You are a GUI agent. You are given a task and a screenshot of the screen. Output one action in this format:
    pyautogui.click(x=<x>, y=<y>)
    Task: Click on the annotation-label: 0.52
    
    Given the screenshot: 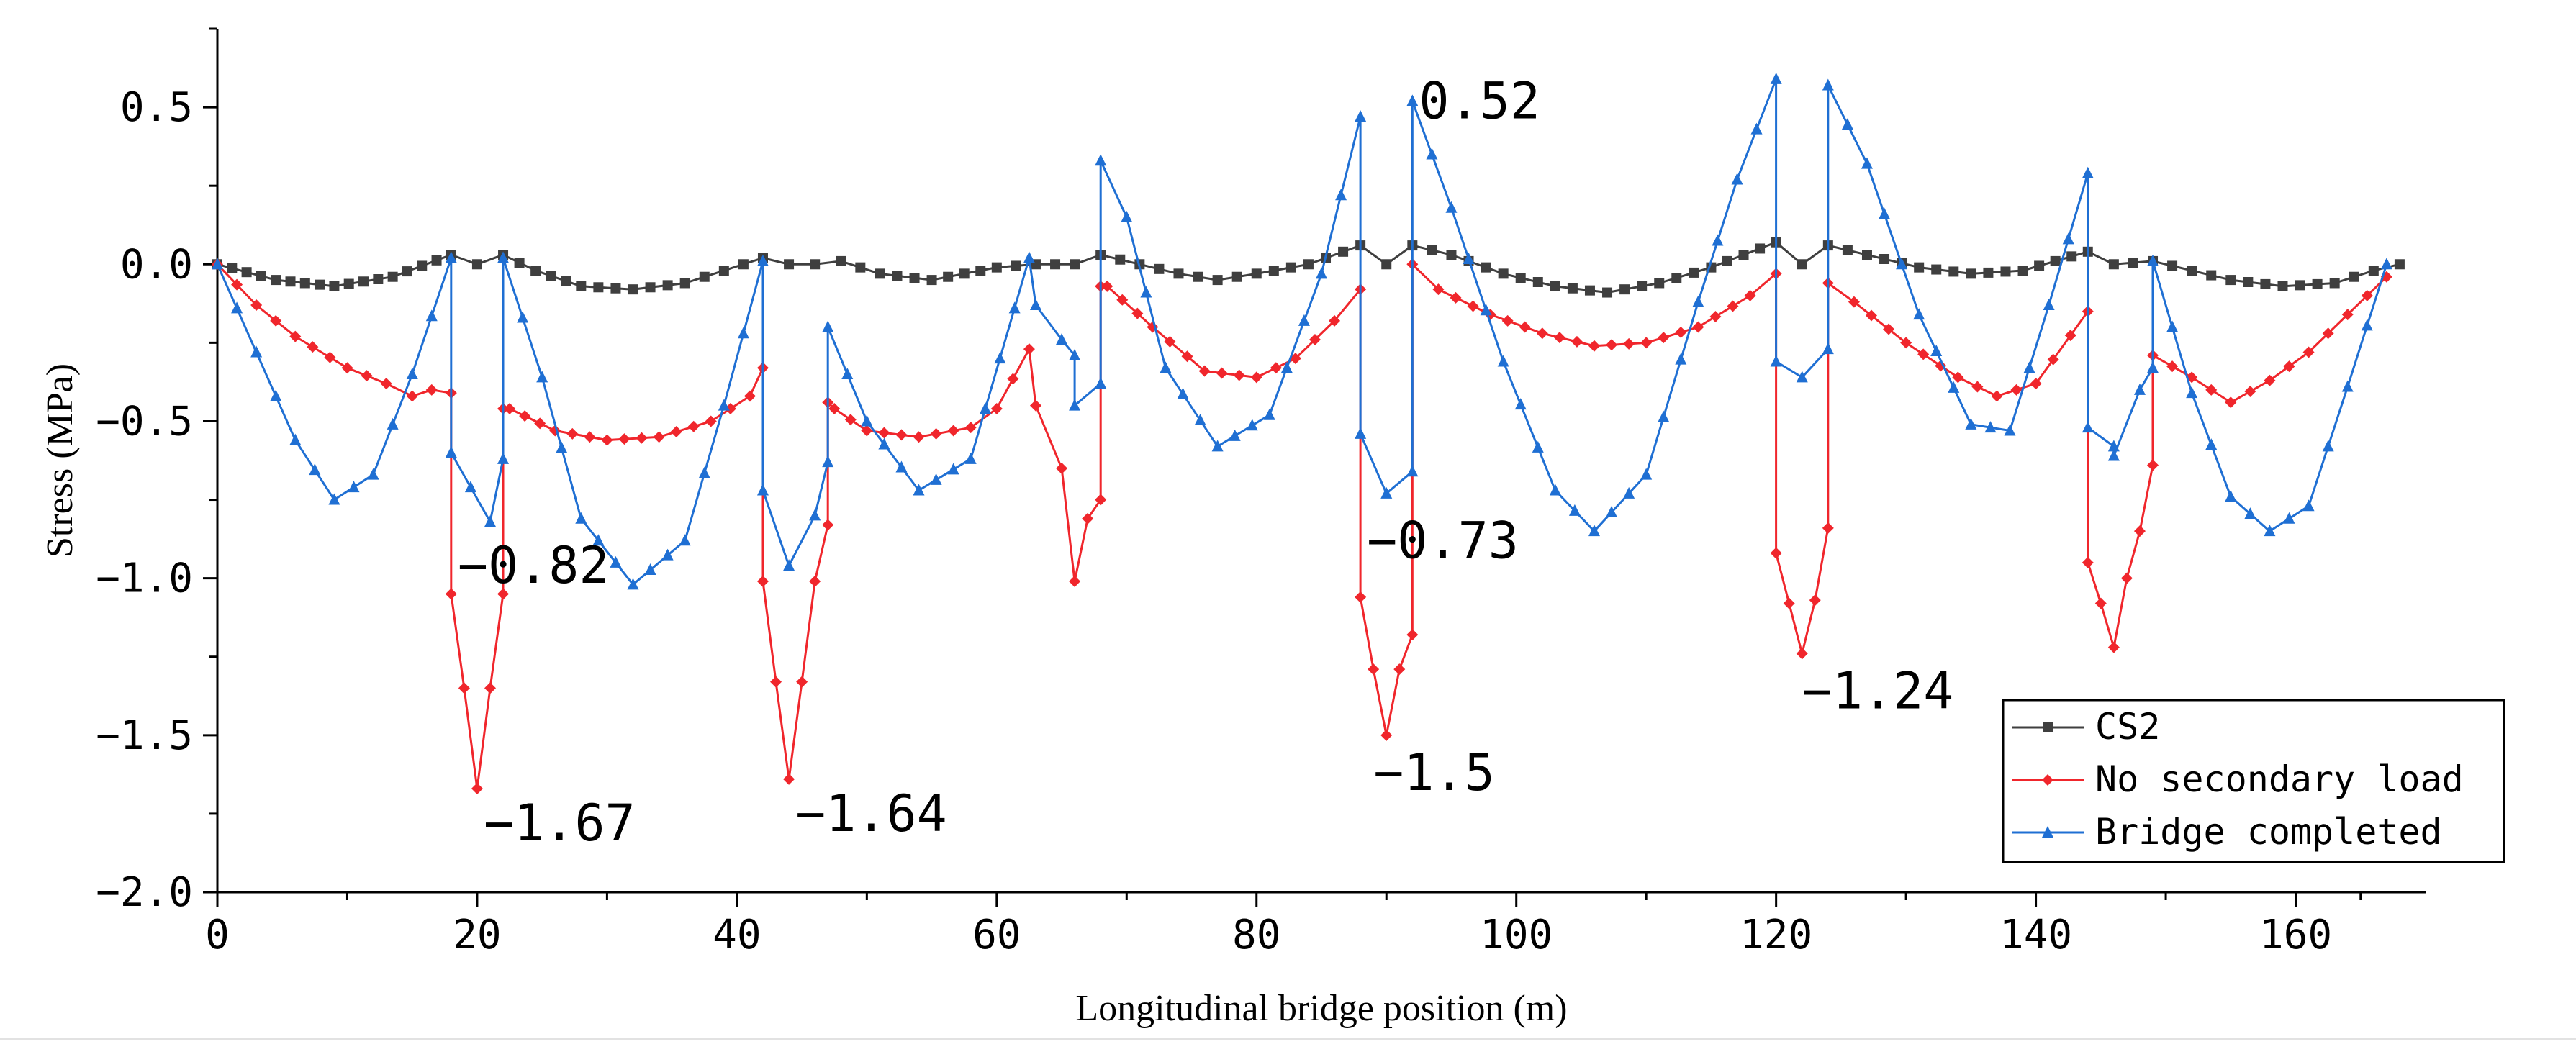 What is the action you would take?
    pyautogui.click(x=1479, y=100)
    